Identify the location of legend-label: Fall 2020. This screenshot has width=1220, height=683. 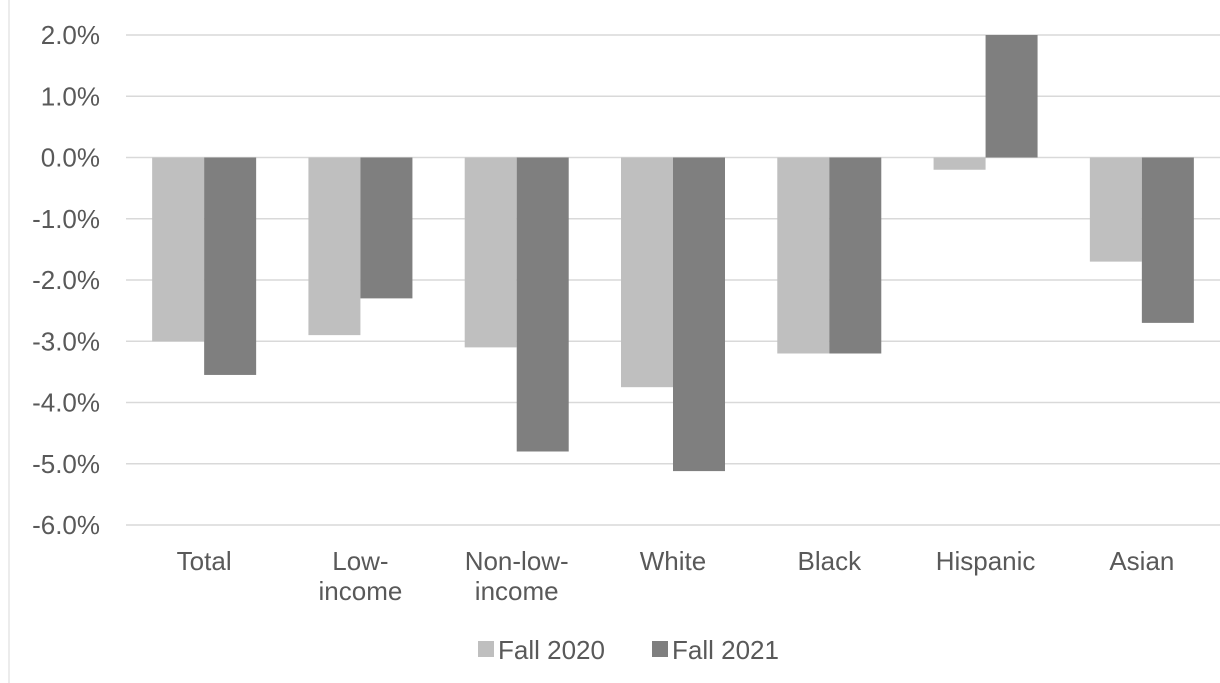
(551, 650).